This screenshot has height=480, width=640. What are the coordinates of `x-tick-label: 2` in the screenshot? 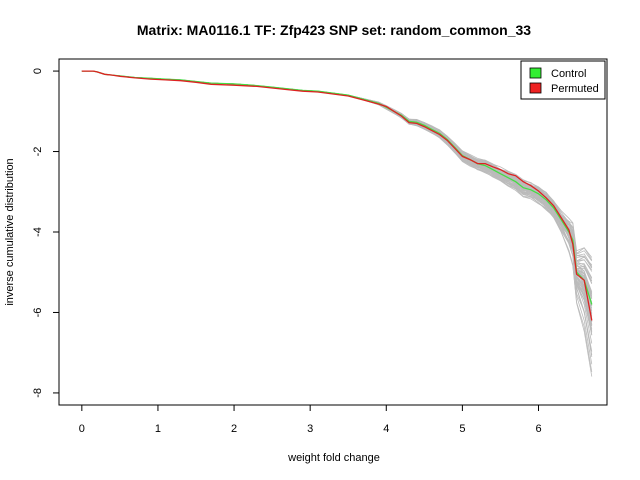 It's located at (234, 429).